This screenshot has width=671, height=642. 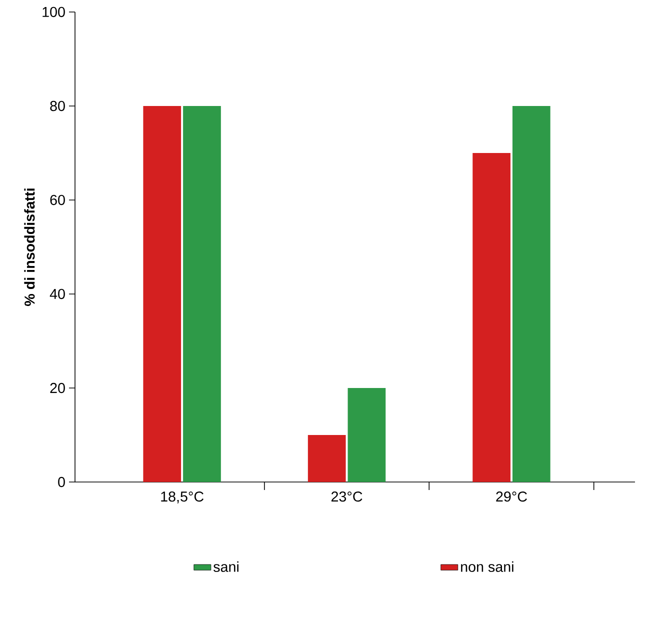 I want to click on legend-label: non sani, so click(x=487, y=566).